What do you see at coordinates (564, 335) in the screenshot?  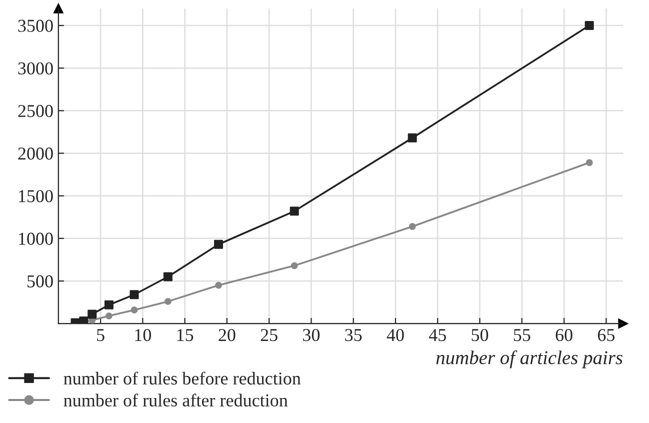 I see `x-tick-label: 60` at bounding box center [564, 335].